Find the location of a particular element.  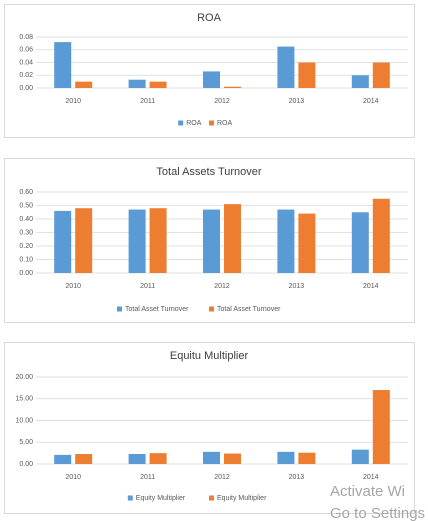

watermark: Go to Settings is located at coordinates (377, 513).